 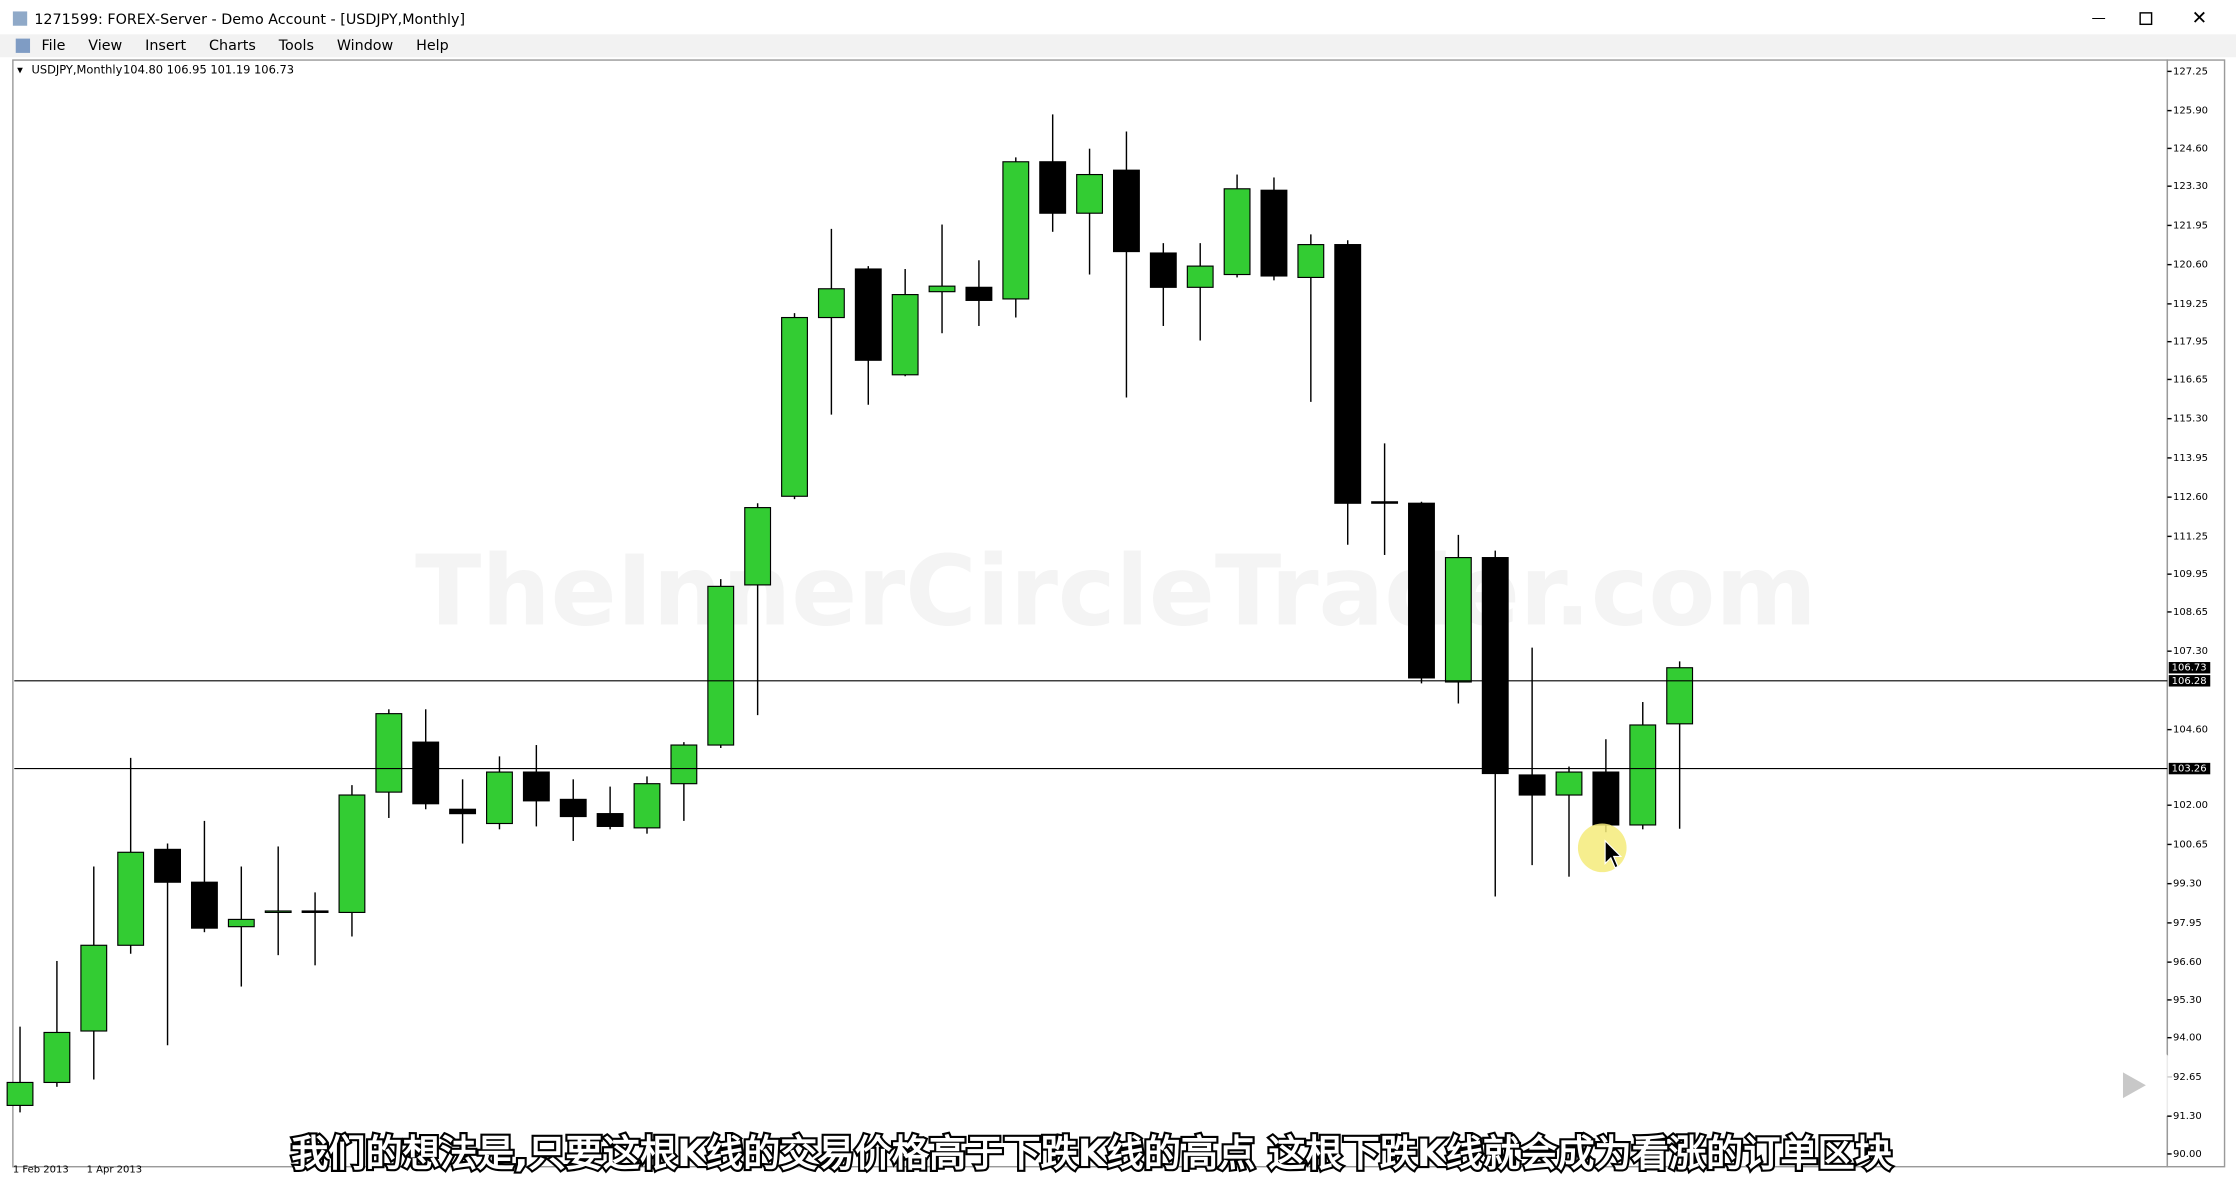 I want to click on title-bar, so click(x=1118, y=17).